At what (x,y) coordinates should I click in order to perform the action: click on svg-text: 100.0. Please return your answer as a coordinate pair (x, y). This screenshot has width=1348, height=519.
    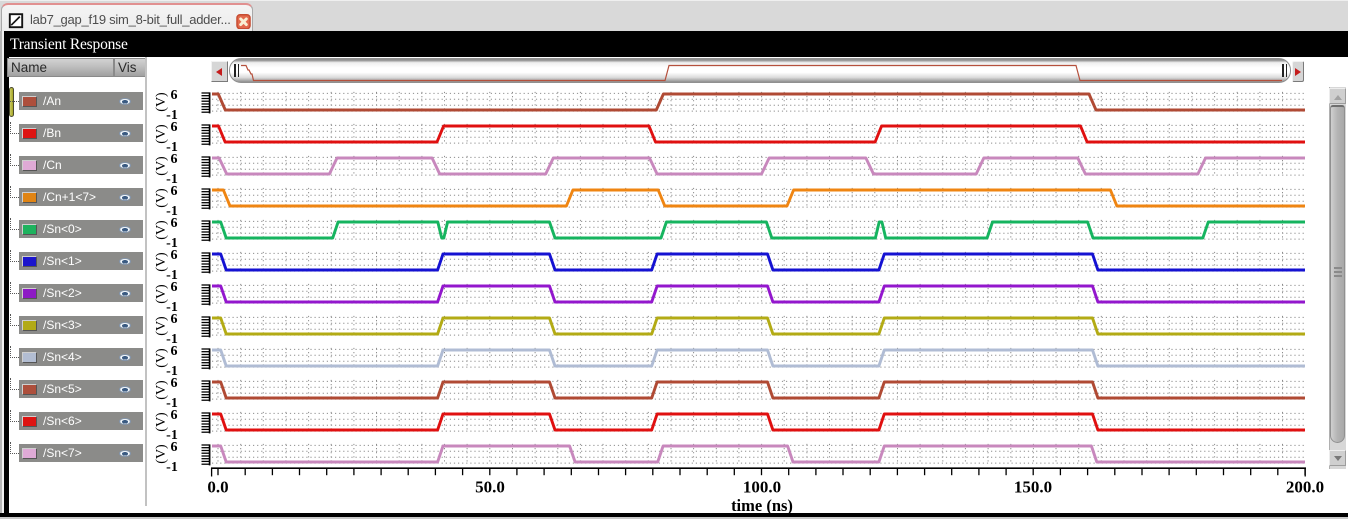
    Looking at the image, I should click on (762, 487).